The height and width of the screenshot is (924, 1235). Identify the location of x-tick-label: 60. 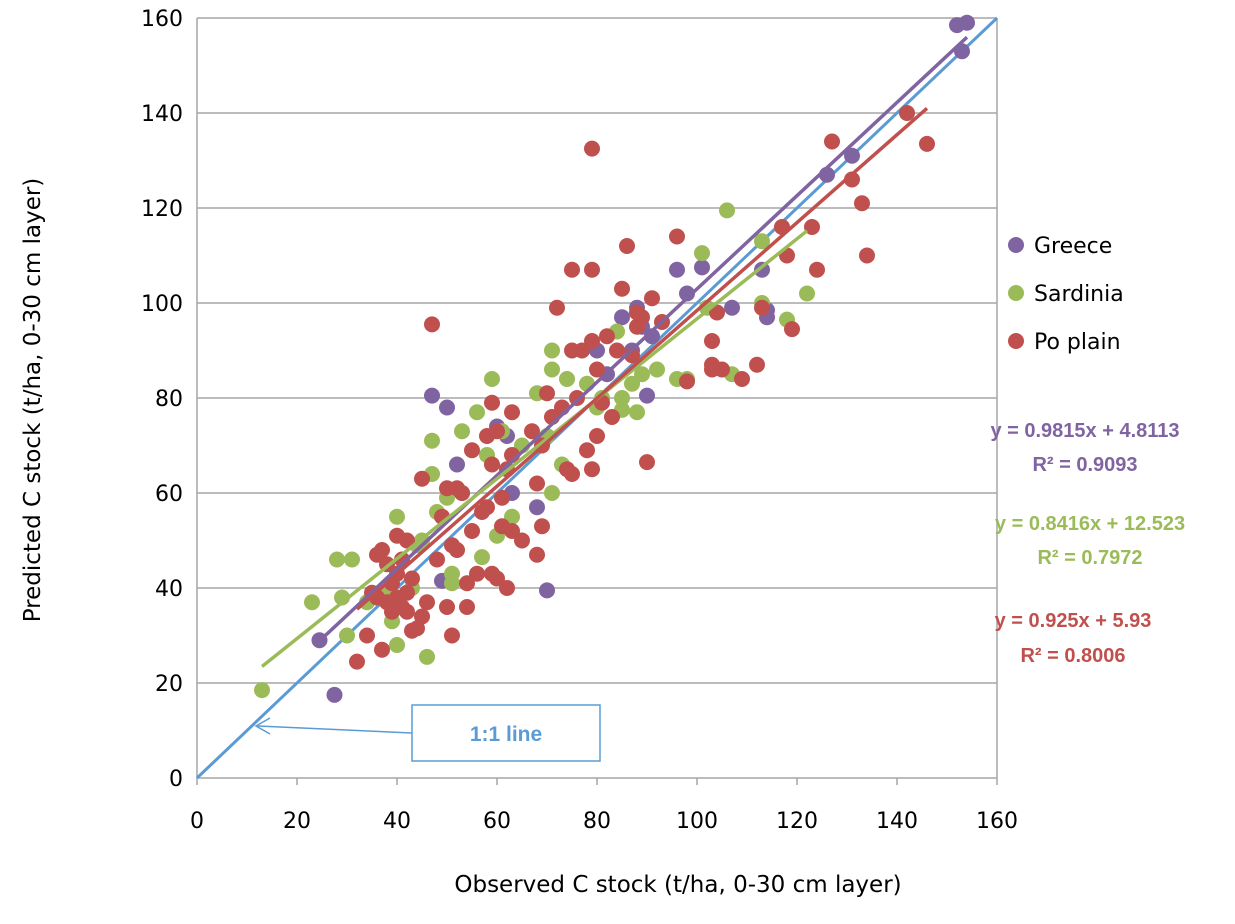
(497, 821).